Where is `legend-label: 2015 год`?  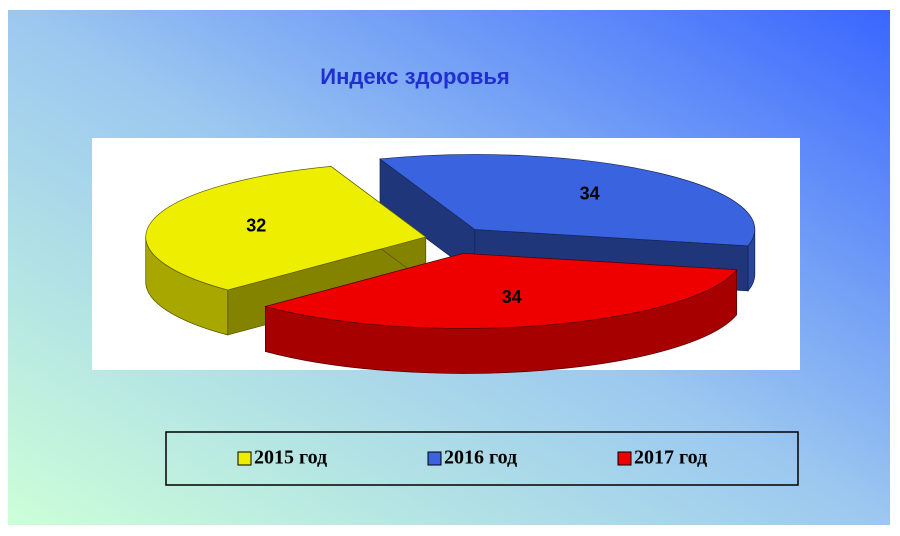 legend-label: 2015 год is located at coordinates (290, 458).